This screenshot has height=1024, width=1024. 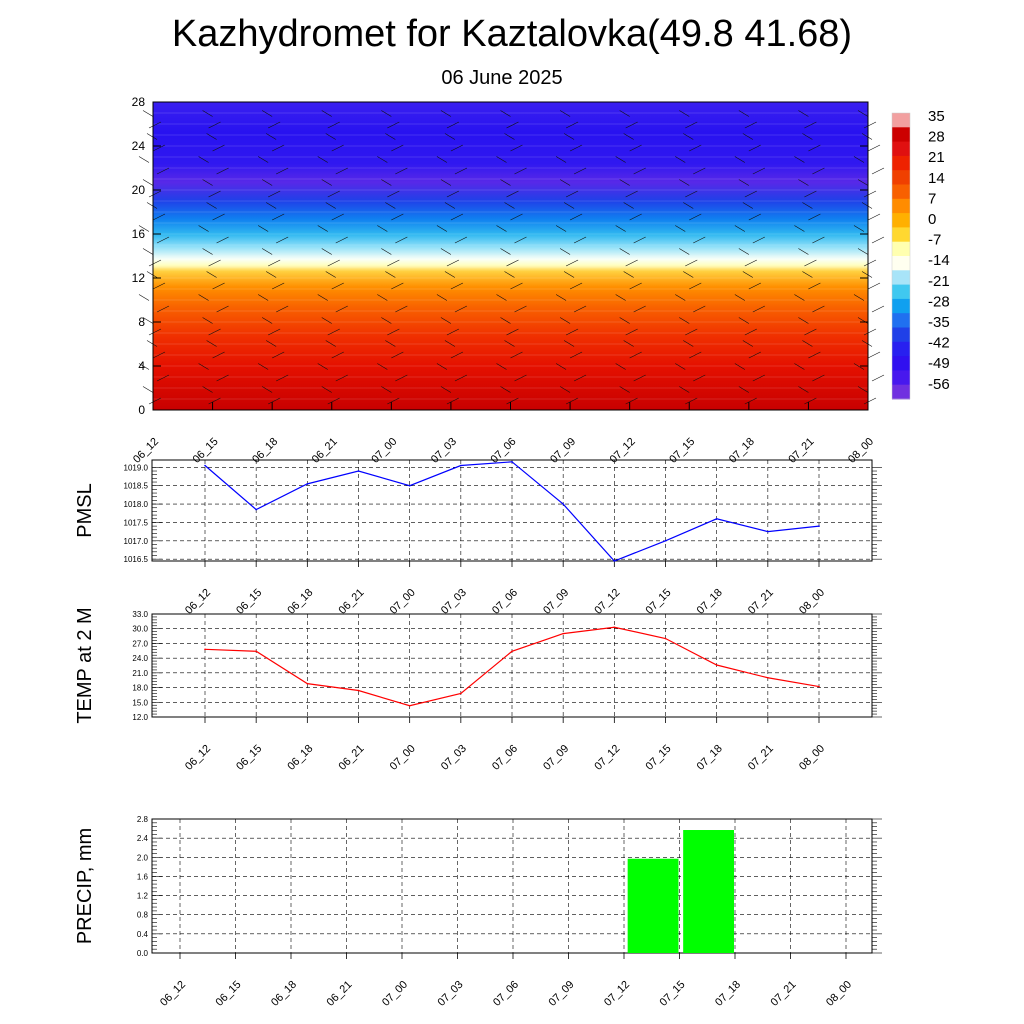 I want to click on y-tick-label: 1018.0, so click(x=136, y=504).